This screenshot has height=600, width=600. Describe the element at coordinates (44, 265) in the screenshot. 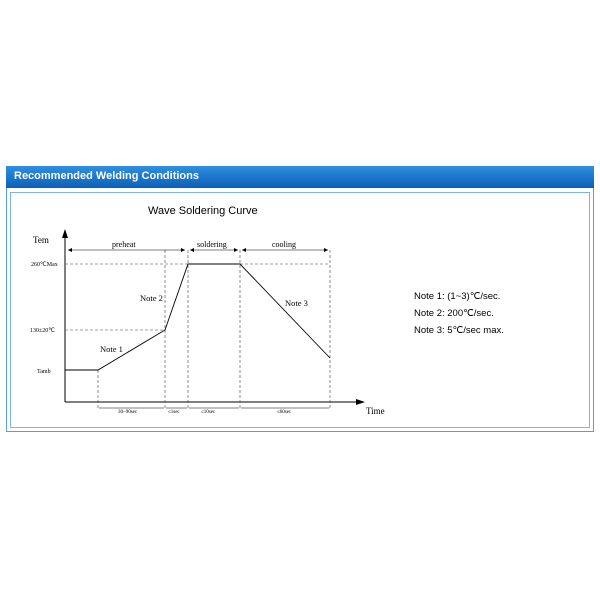

I see `y-level-260: 260℃Max` at that location.